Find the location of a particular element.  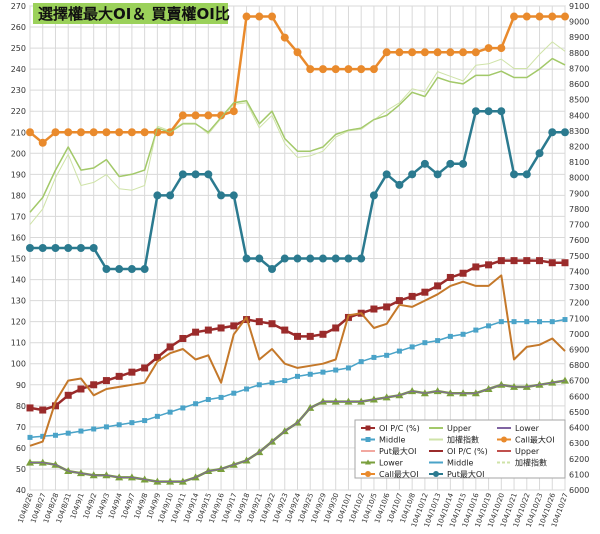

right-axis-tick-label: 7500 is located at coordinates (579, 256).